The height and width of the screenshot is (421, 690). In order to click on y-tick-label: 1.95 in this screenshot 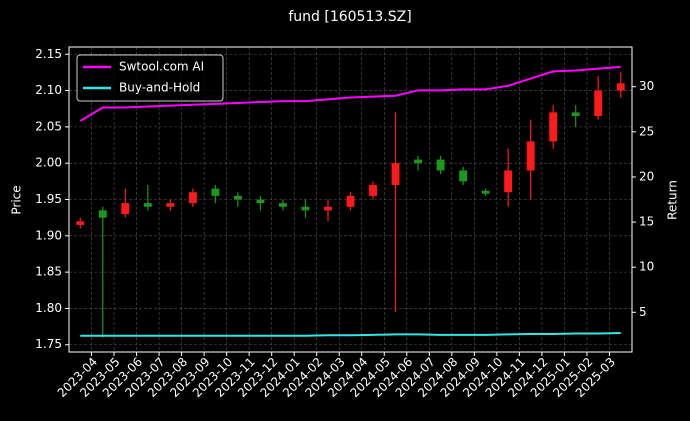, I will do `click(48, 199)`.